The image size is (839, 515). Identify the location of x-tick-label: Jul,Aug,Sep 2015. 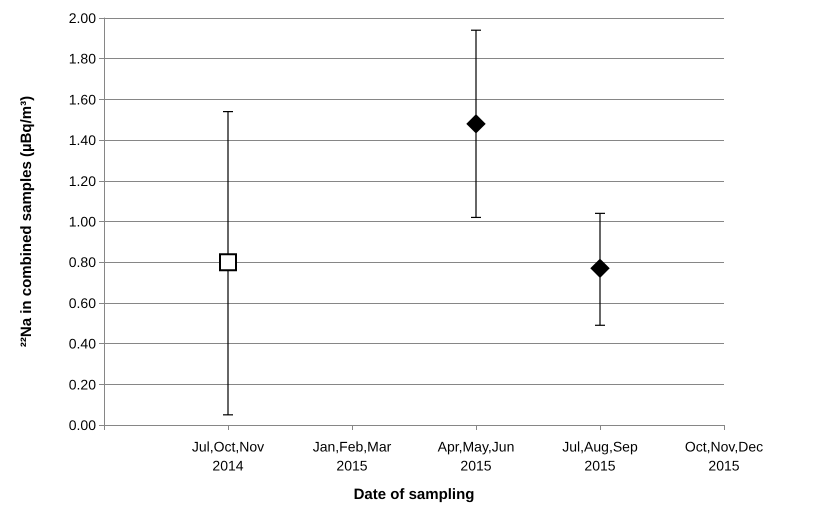
(600, 456).